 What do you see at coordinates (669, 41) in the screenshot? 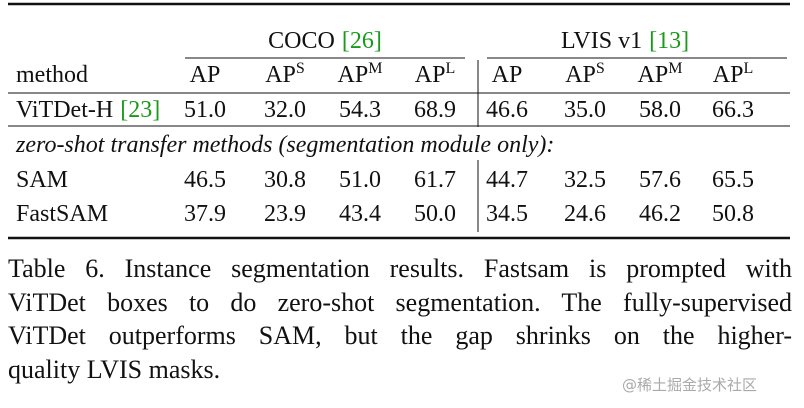
I see `citation: [13]` at bounding box center [669, 41].